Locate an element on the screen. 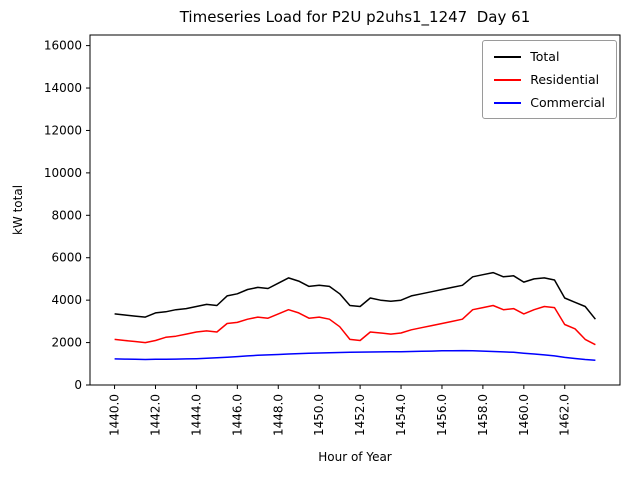 The height and width of the screenshot is (480, 640). x-tick-label: 1454.0 is located at coordinates (401, 415).